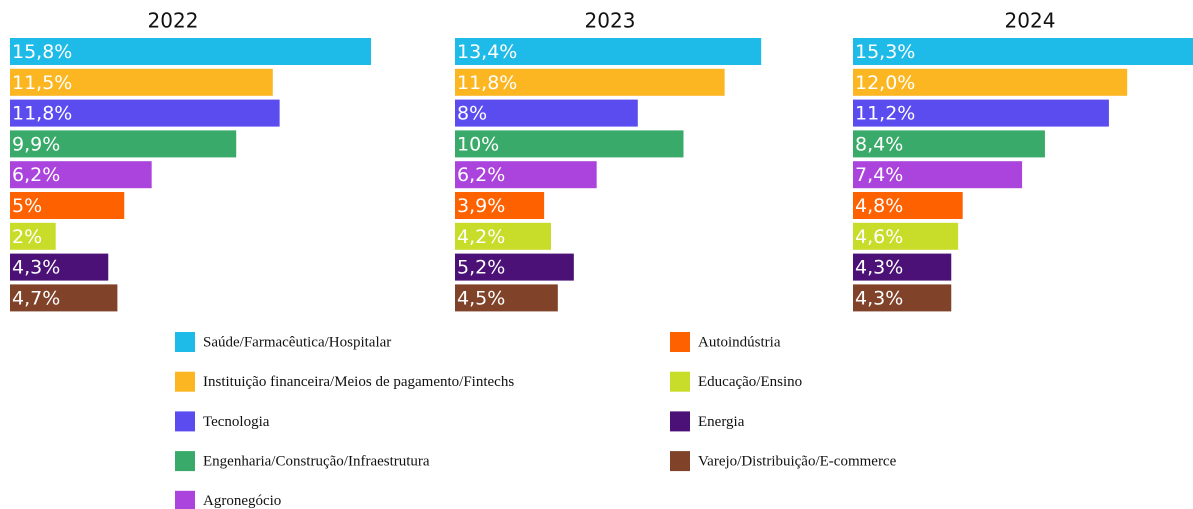  What do you see at coordinates (481, 298) in the screenshot?
I see `value-label: 4,5%` at bounding box center [481, 298].